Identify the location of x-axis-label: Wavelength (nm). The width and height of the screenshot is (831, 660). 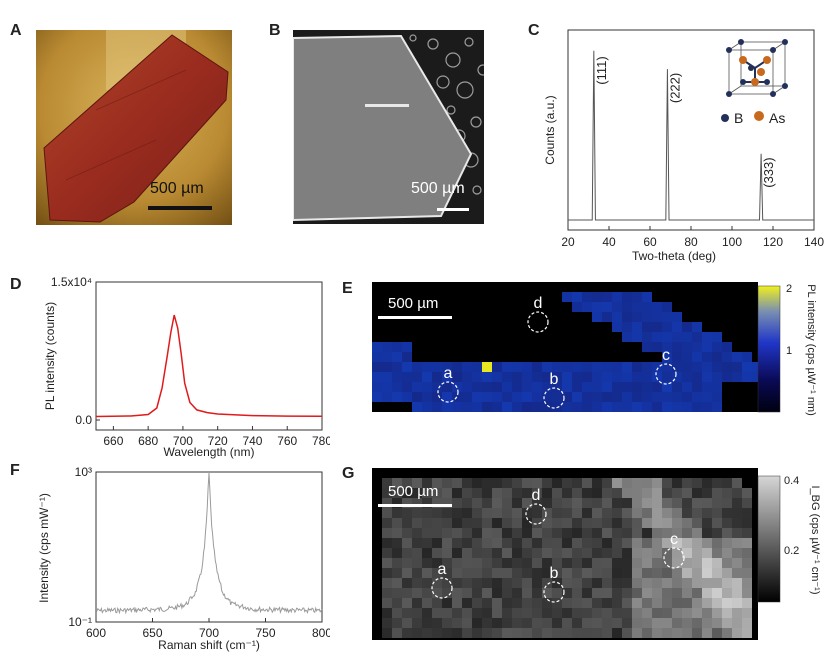
(209, 452).